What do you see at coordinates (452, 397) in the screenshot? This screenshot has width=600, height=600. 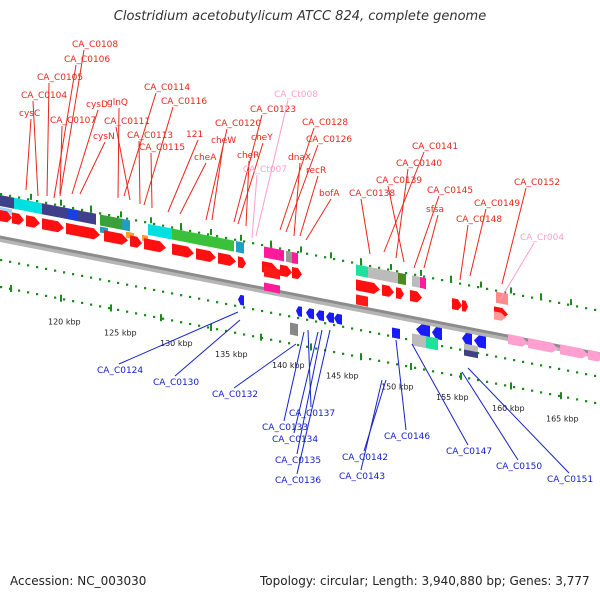 I see `scale-tick-label: 155 kbp` at bounding box center [452, 397].